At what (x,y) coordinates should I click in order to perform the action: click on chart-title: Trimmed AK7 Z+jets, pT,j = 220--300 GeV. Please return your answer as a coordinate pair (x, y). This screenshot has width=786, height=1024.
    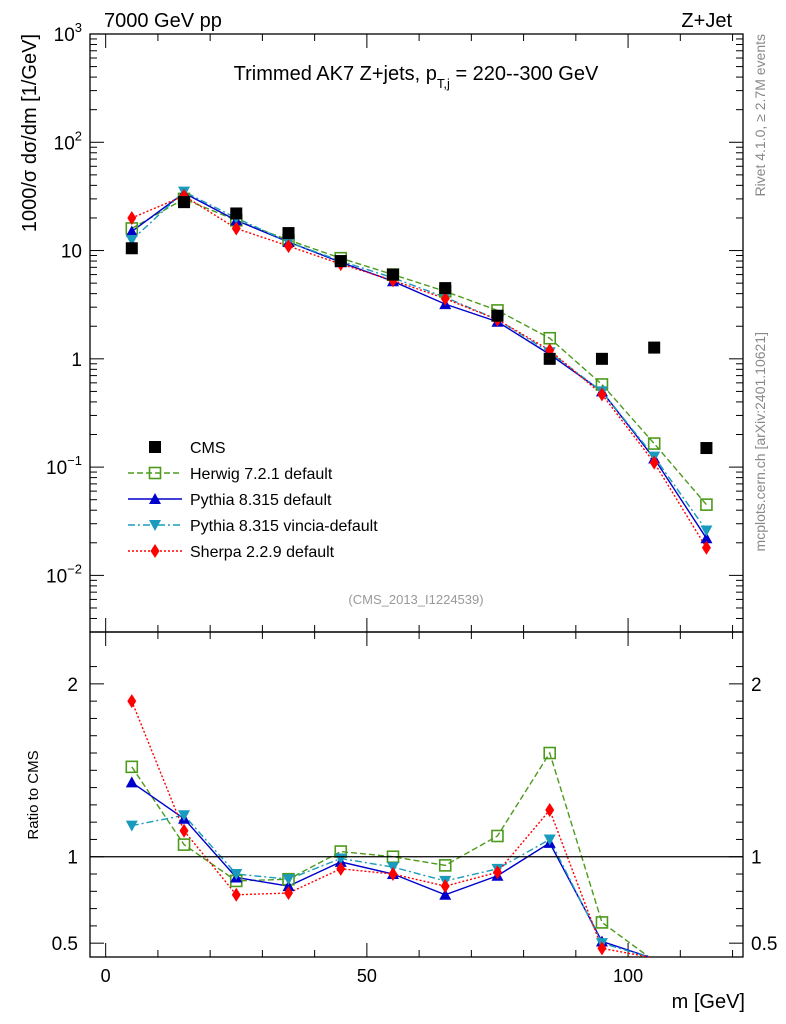
    Looking at the image, I should click on (416, 77).